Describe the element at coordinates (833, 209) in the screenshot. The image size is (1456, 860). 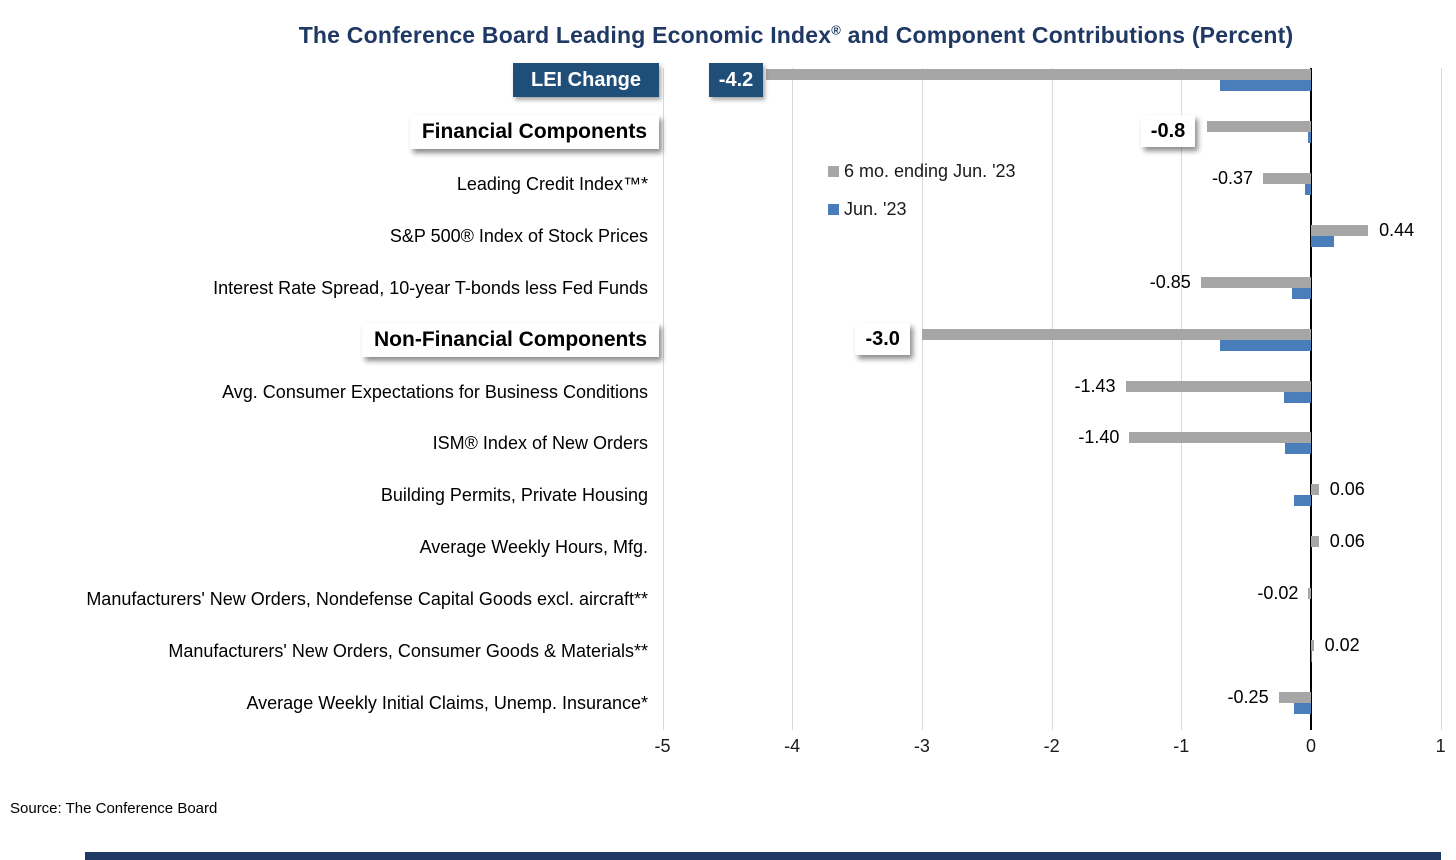
I see `blue-square-swatch-icon` at that location.